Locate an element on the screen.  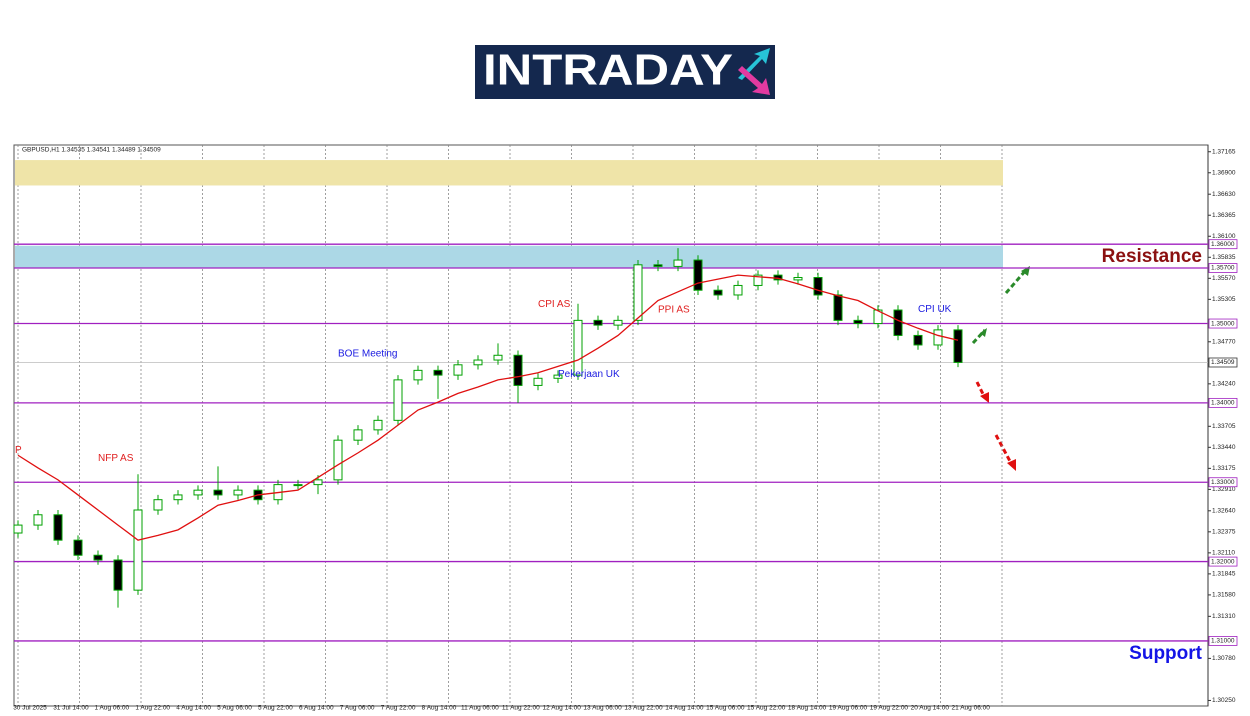
y-tick-label: 1.32910 is located at coordinates (1224, 489).